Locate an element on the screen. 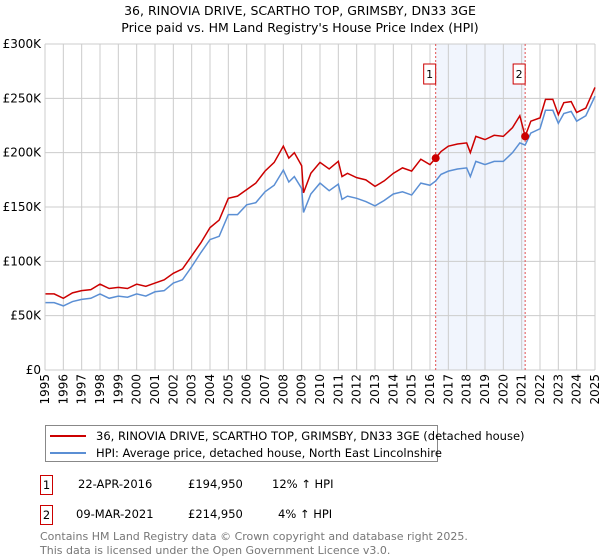 The height and width of the screenshot is (560, 600). x-tick-label: 2014 is located at coordinates (393, 389).